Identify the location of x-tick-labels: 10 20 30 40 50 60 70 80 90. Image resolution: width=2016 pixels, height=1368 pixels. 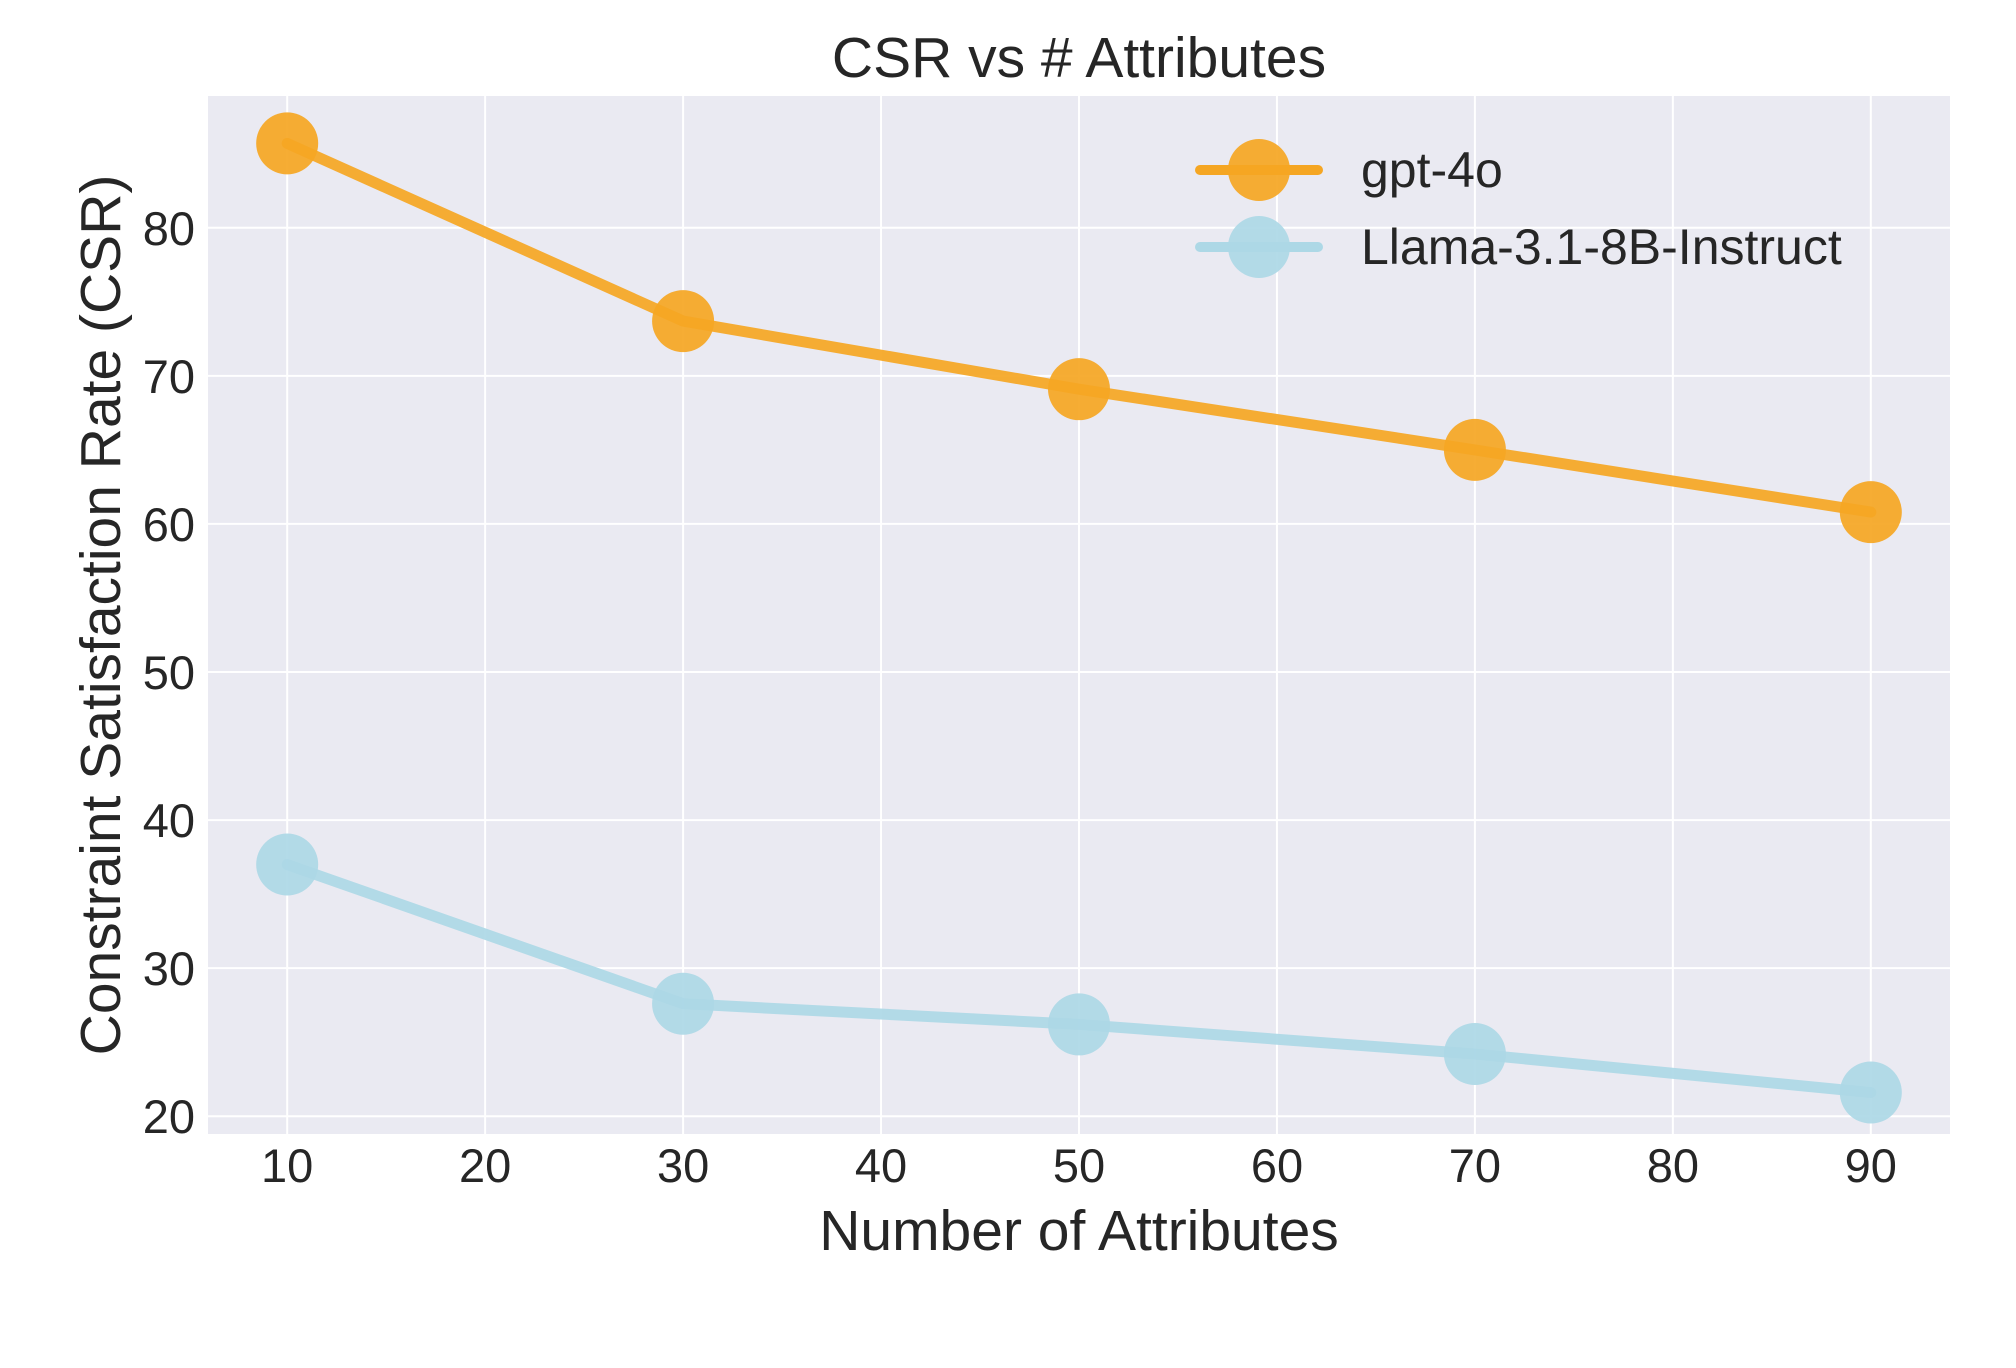
(1079, 1165).